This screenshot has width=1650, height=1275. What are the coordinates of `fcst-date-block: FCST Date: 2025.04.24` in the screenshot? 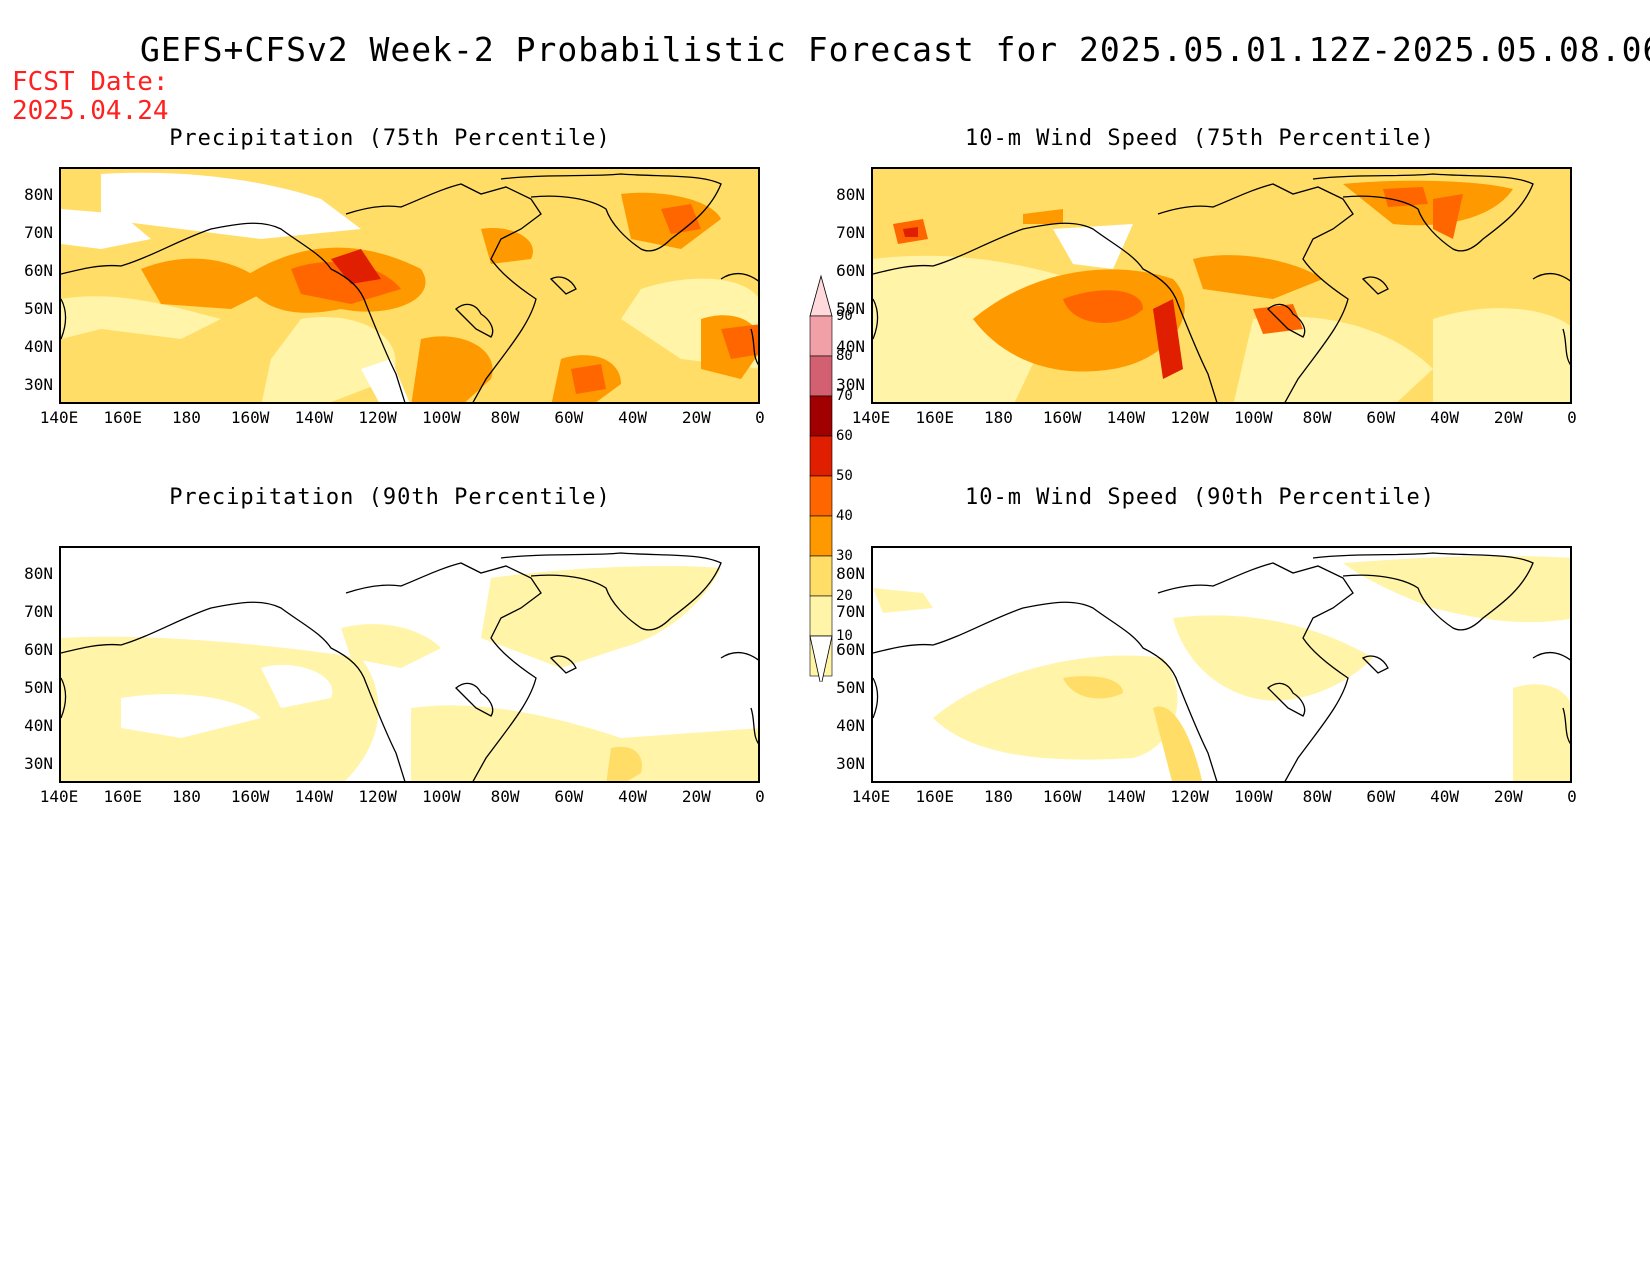 It's located at (90, 97).